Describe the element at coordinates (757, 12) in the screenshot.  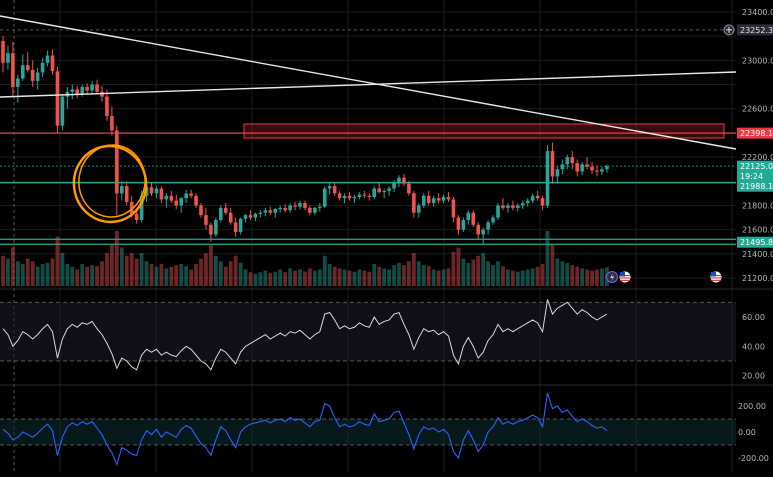
I see `price-axis-label: 23400.00` at that location.